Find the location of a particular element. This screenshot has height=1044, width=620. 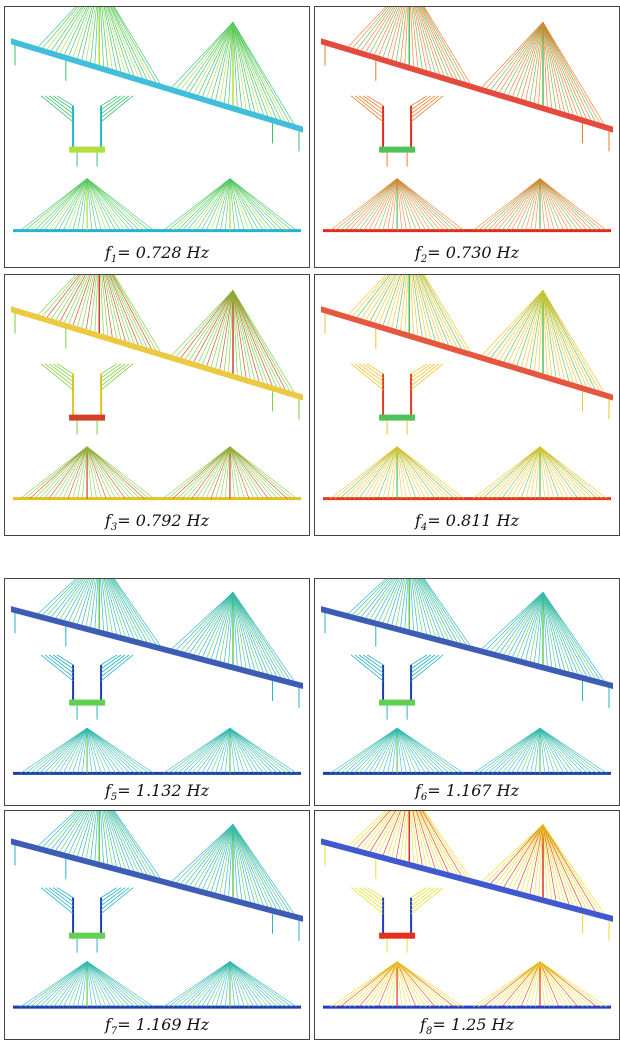

mode-panel-6: f6= 1.167 Hz is located at coordinates (467, 692).